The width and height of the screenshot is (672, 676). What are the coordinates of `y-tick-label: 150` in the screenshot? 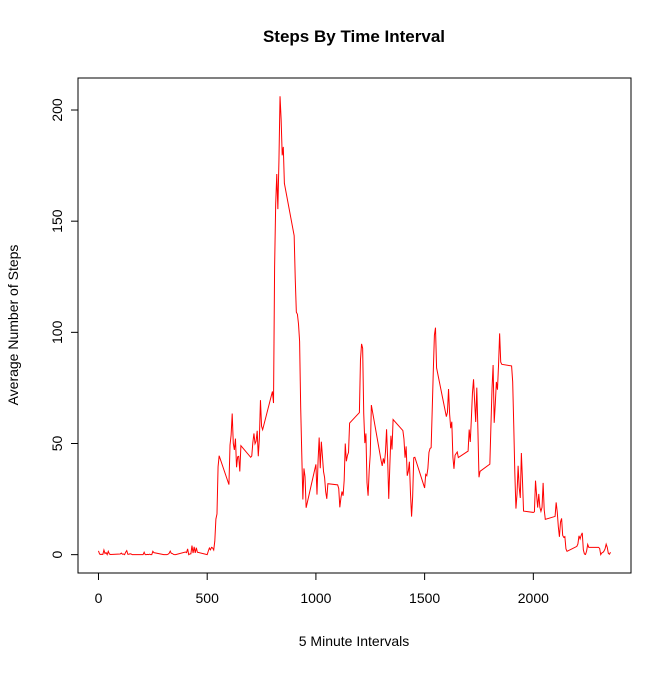 It's located at (57, 221).